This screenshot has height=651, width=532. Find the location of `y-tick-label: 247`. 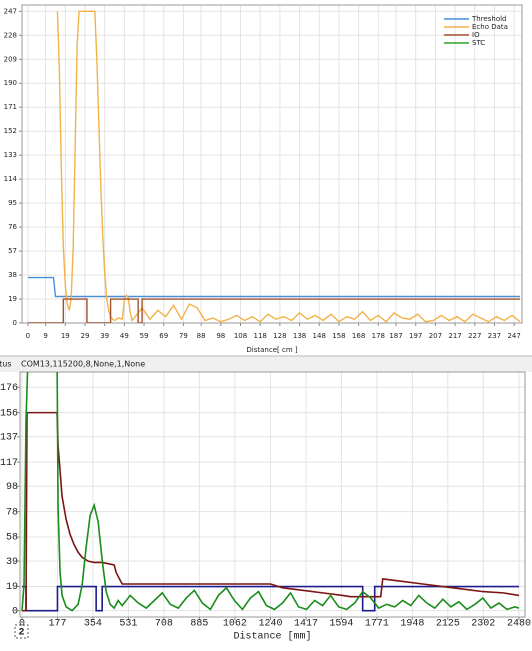

y-tick-label: 247 is located at coordinates (10, 11).